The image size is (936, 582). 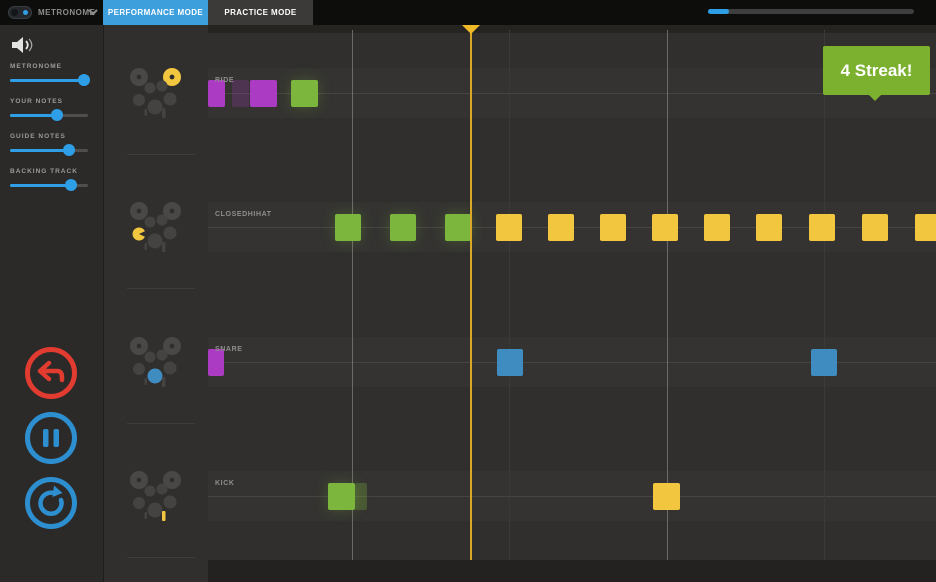 I want to click on streak-badge: 4 Streak!, so click(x=876, y=73).